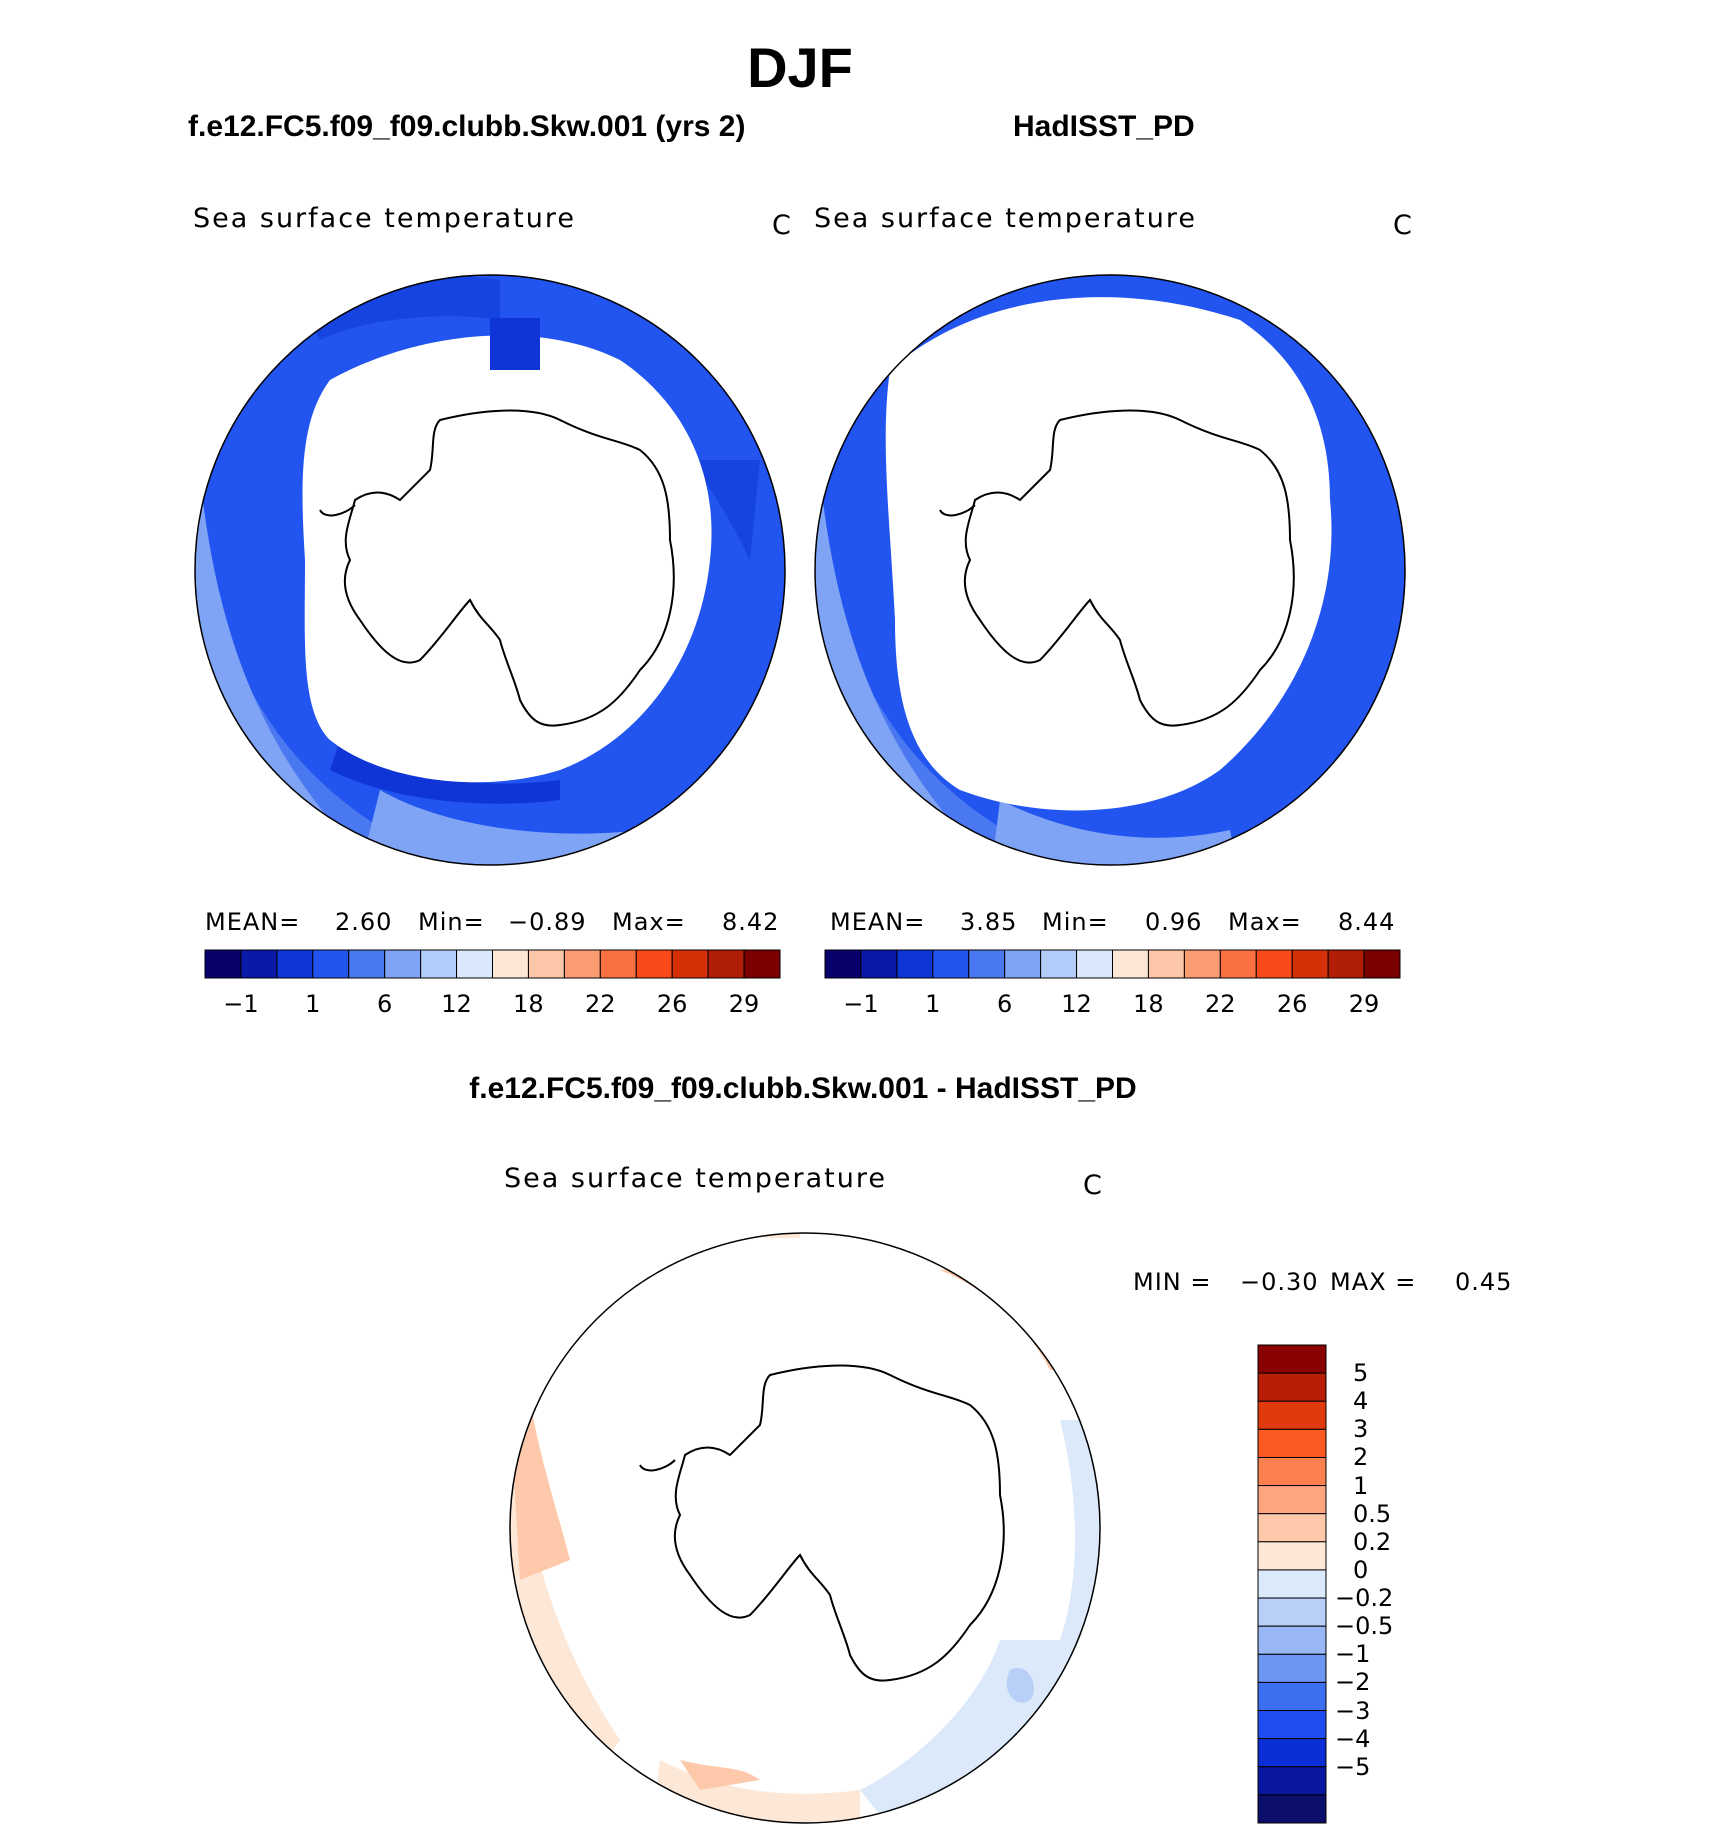 This screenshot has width=1710, height=1839. I want to click on obs-mean-label: MEAN=, so click(878, 922).